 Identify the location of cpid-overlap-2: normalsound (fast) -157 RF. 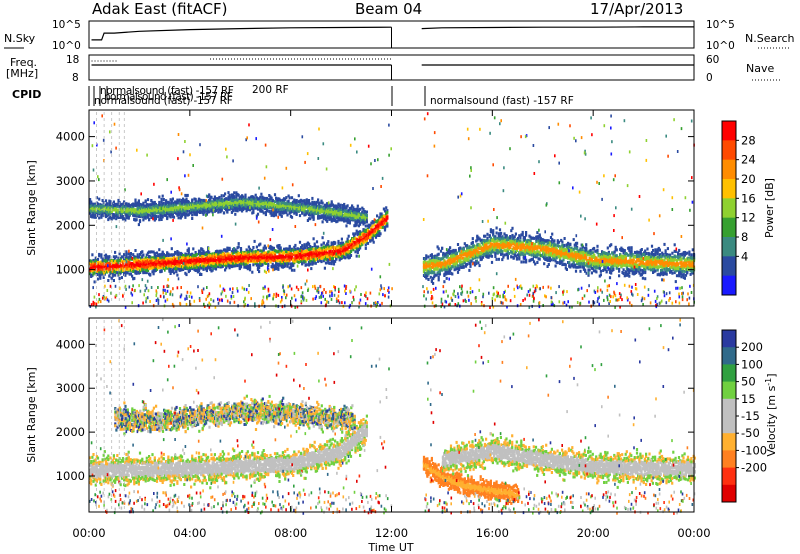
(168, 97).